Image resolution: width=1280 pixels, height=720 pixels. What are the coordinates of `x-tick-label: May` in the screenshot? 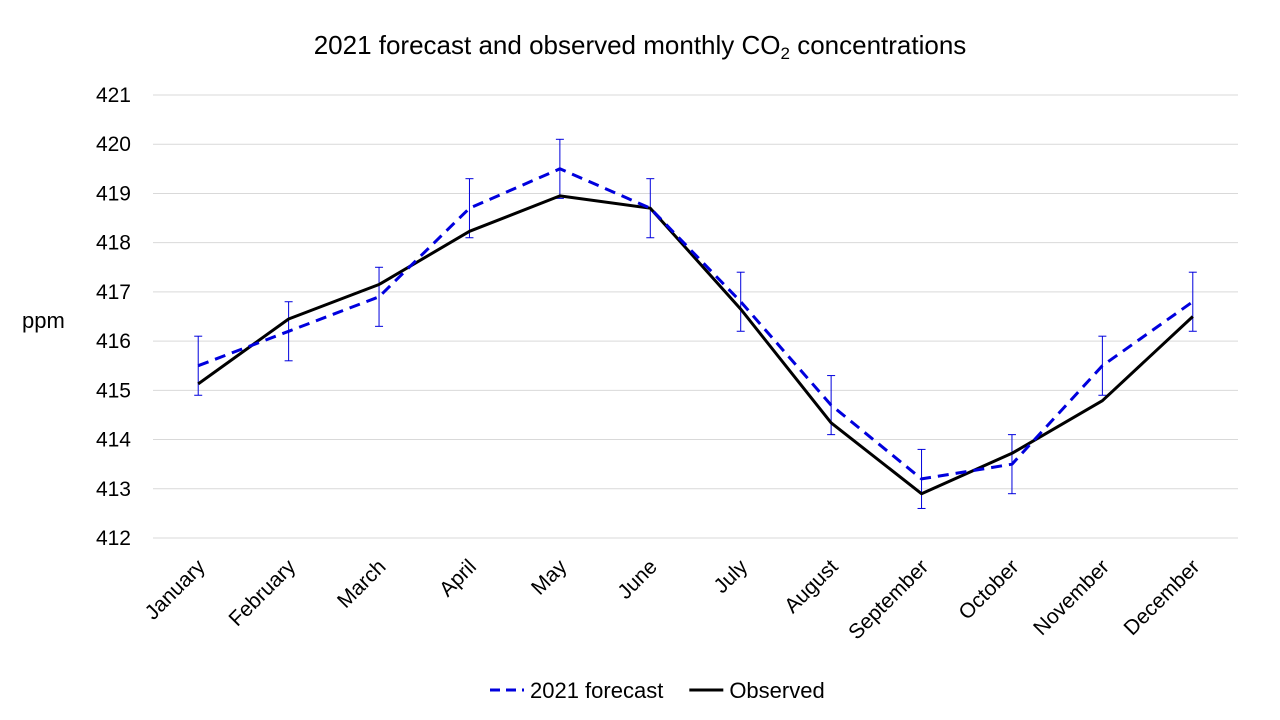 It's located at (549, 577).